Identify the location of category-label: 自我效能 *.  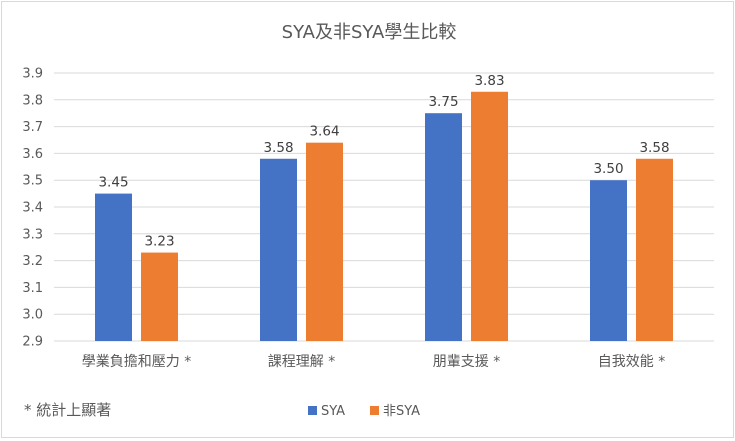
(631, 362).